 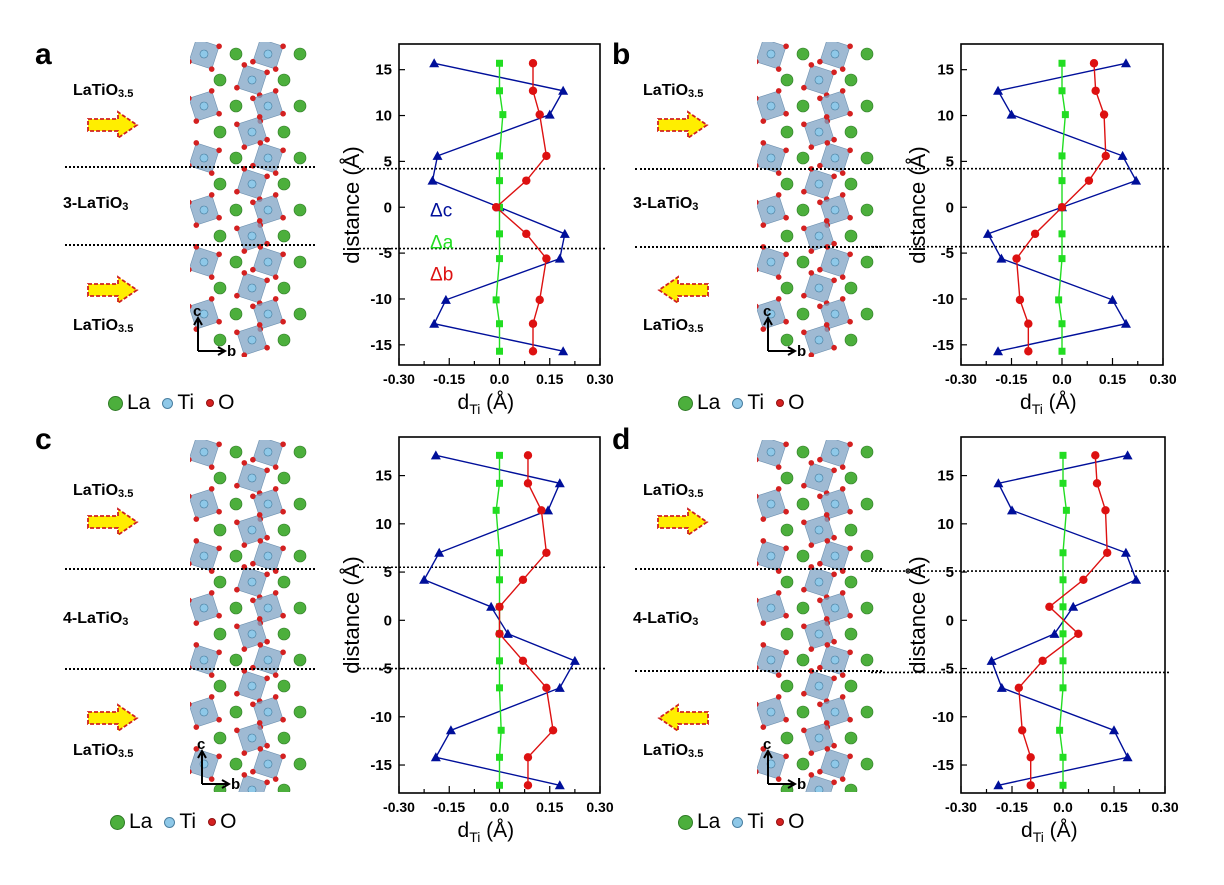 What do you see at coordinates (696, 94) in the screenshot?
I see `top-layer-label-subscript: 3.5` at bounding box center [696, 94].